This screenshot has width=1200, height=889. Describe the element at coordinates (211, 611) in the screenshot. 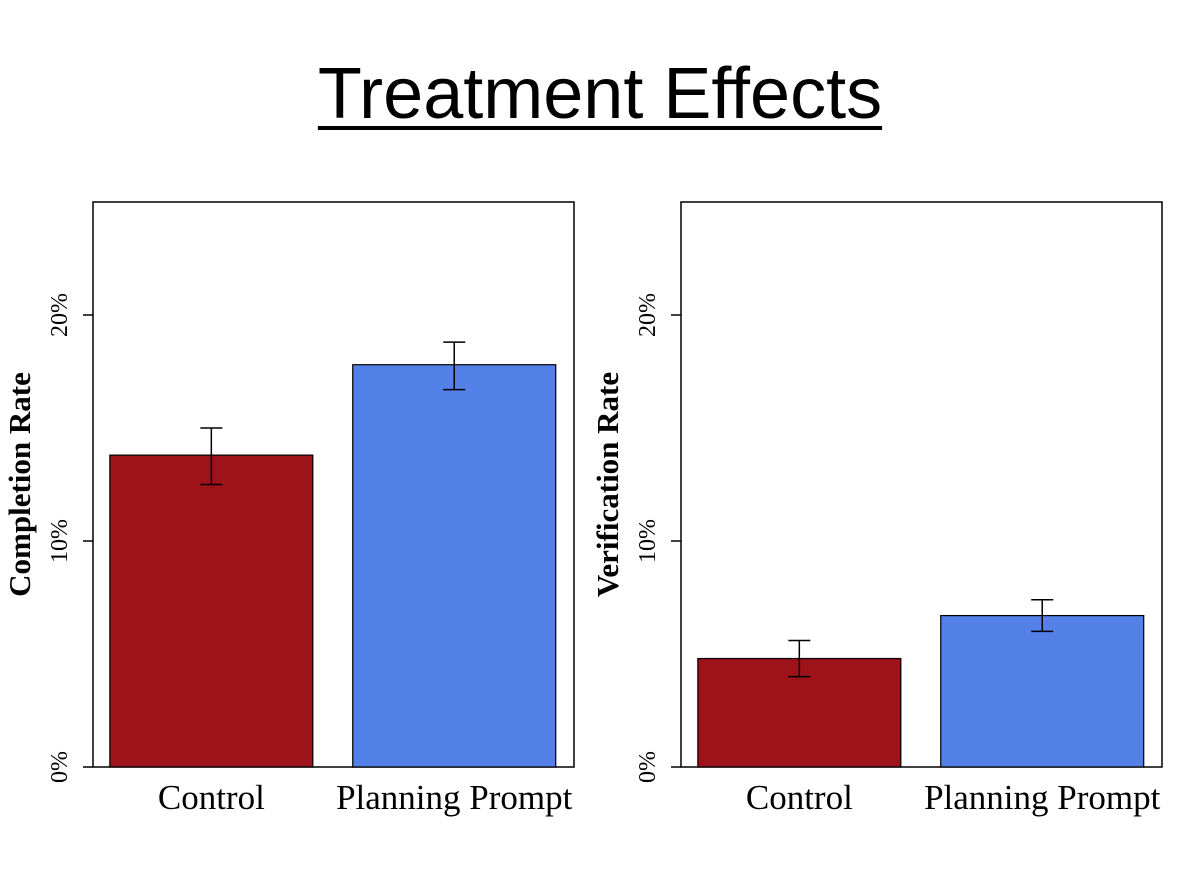

I see `bar-control` at that location.